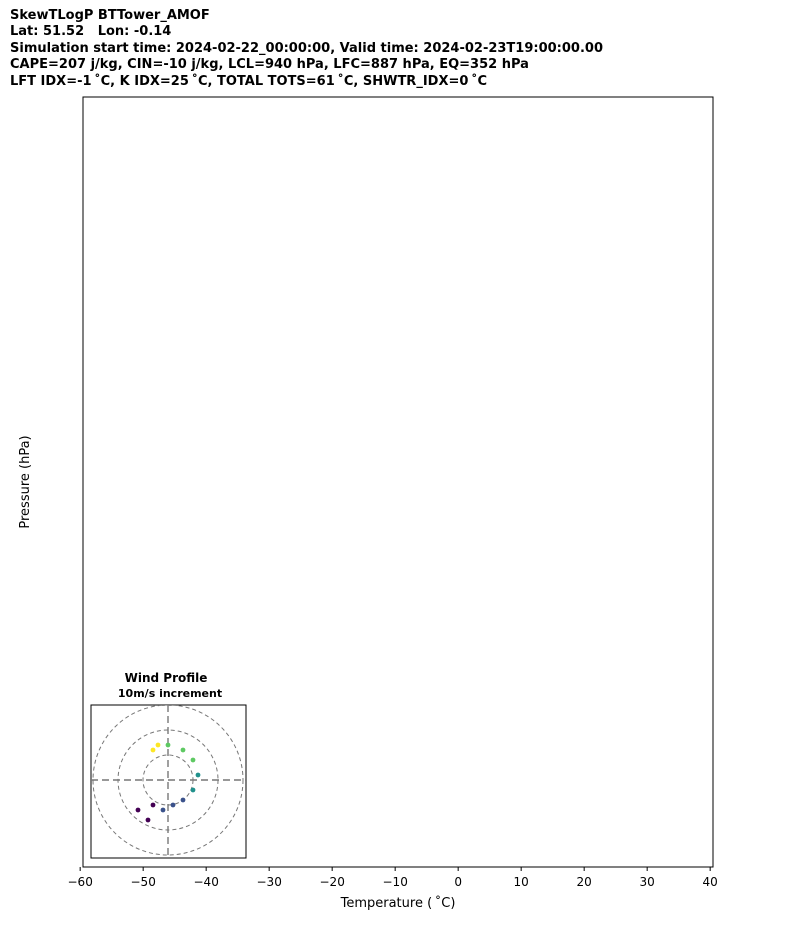 The height and width of the screenshot is (937, 794). I want to click on inset-subtitle: 10m/s increment, so click(170, 693).